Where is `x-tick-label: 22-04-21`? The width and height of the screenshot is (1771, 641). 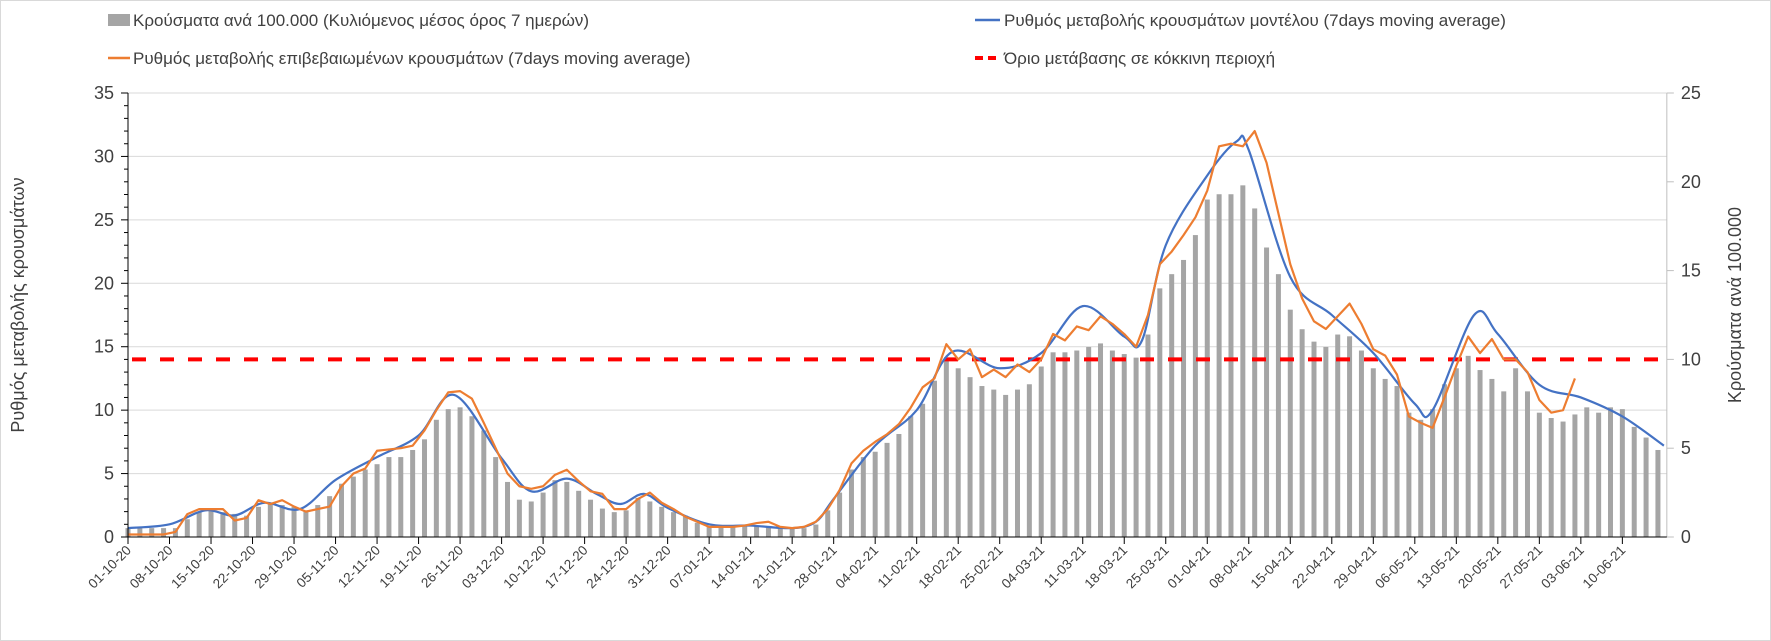
x-tick-label: 22-04-21 is located at coordinates (1313, 567).